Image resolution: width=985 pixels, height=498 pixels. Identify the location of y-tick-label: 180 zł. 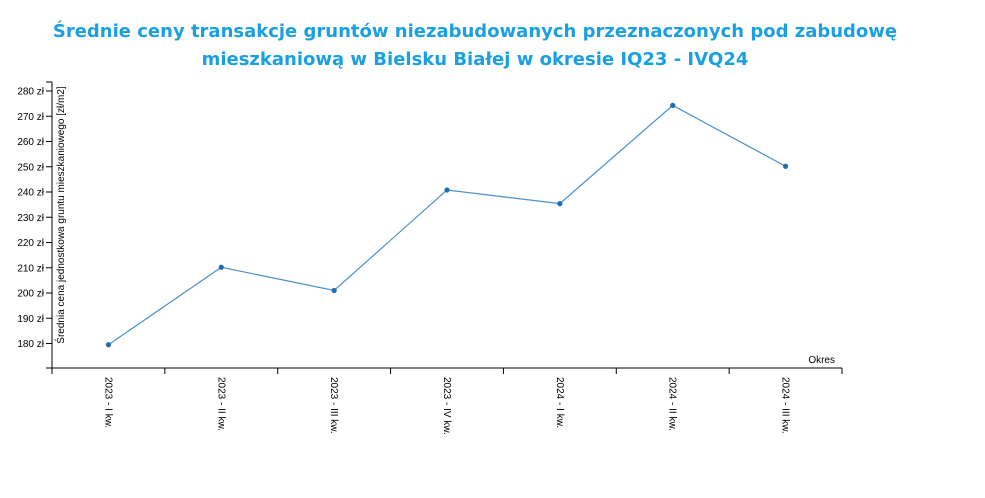
(30, 344).